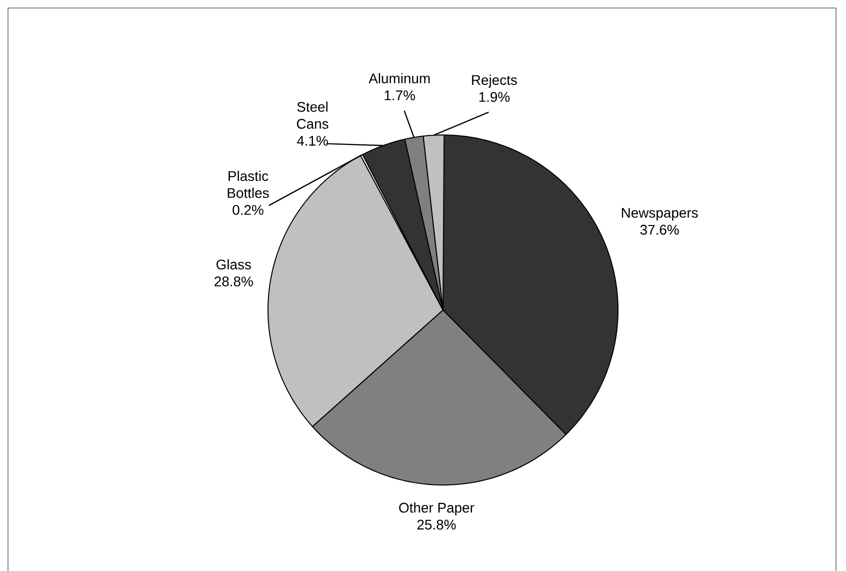 This screenshot has height=571, width=846. Describe the element at coordinates (494, 97) in the screenshot. I see `data-label: 1.9%` at that location.